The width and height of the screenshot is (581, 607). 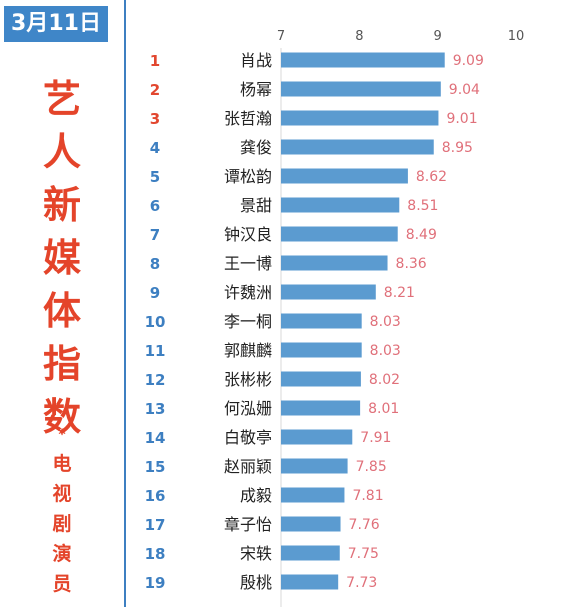 What do you see at coordinates (248, 524) in the screenshot?
I see `category-label: 章子怡` at bounding box center [248, 524].